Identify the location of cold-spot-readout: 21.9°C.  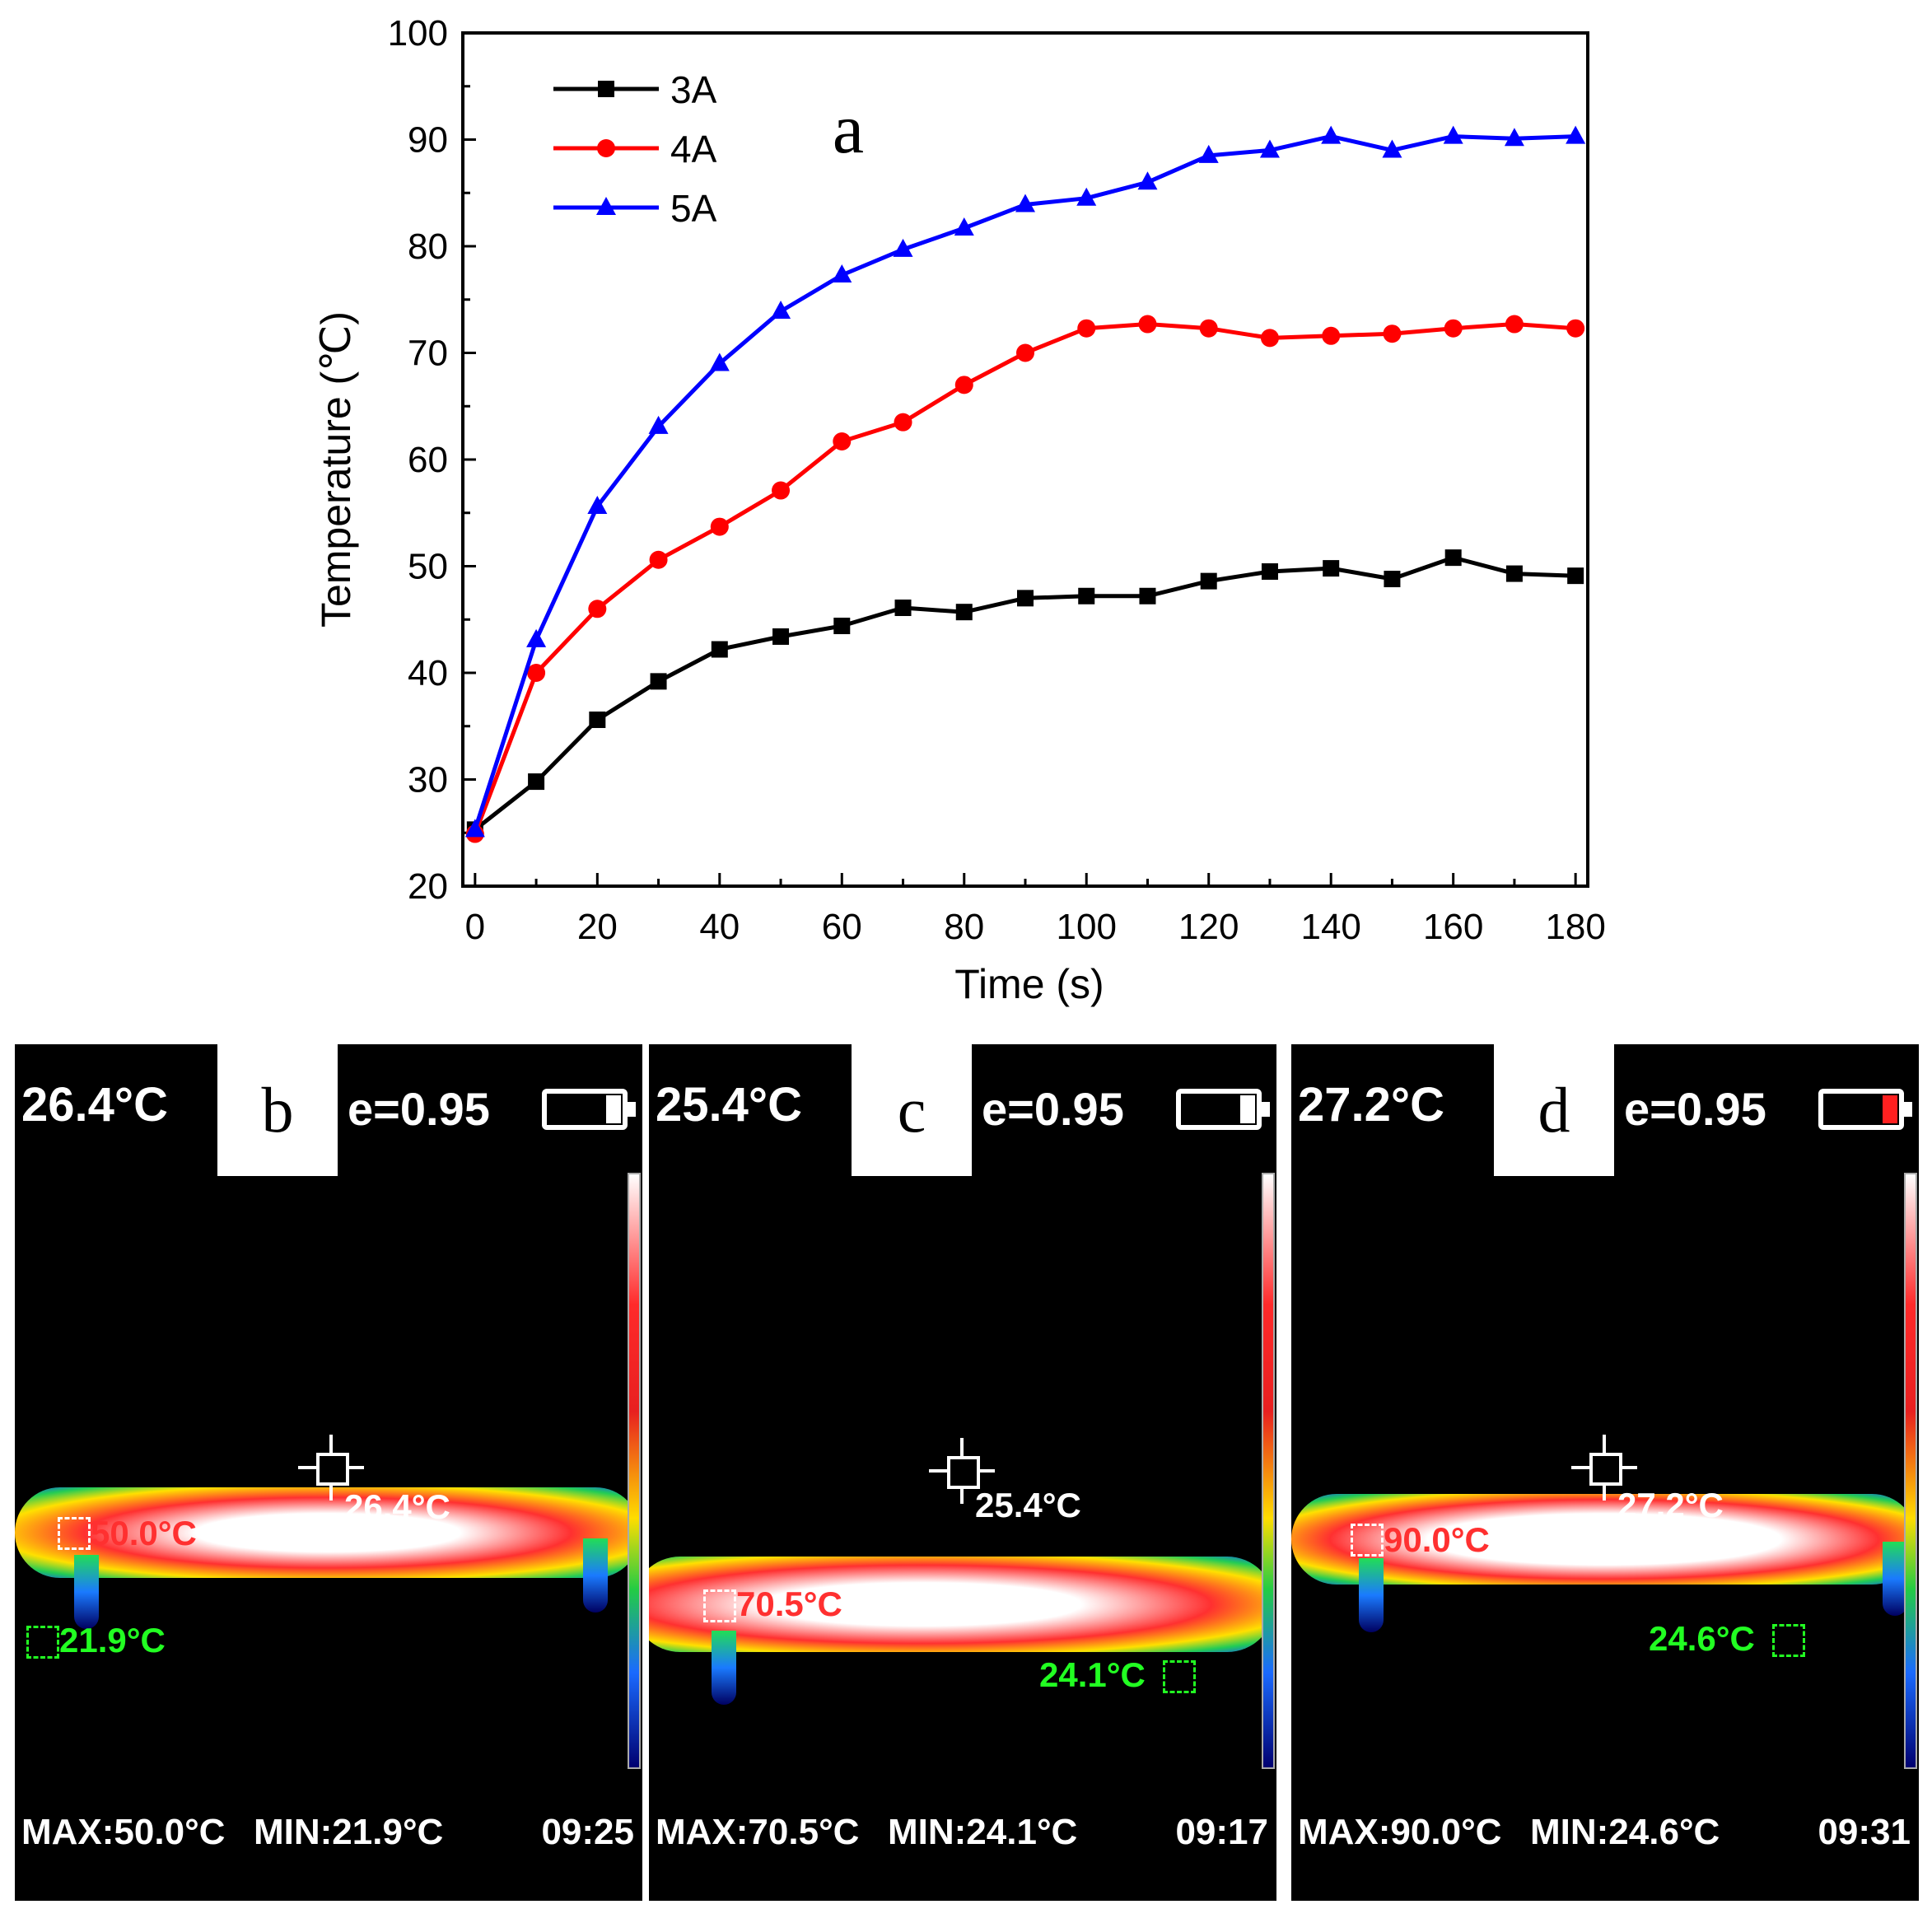
(112, 1640).